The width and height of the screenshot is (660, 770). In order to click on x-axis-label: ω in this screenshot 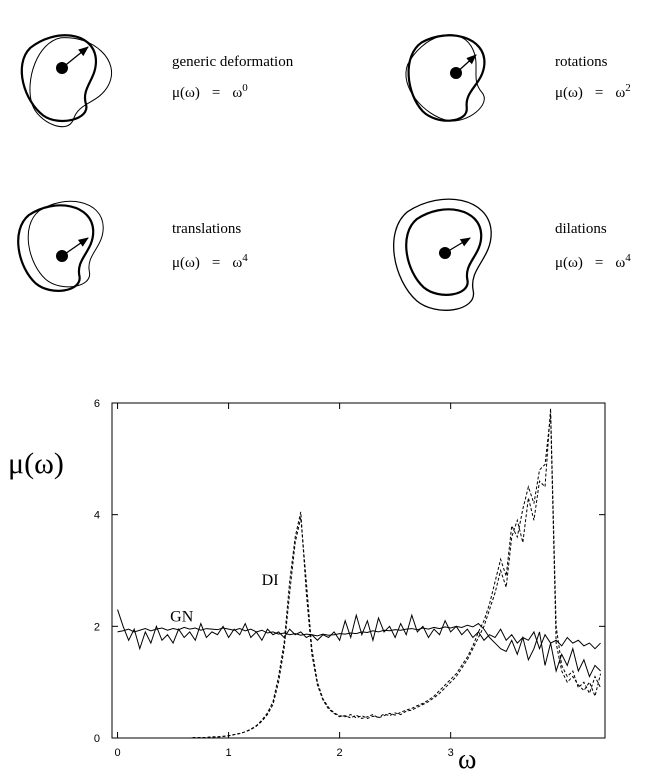, I will do `click(467, 757)`.